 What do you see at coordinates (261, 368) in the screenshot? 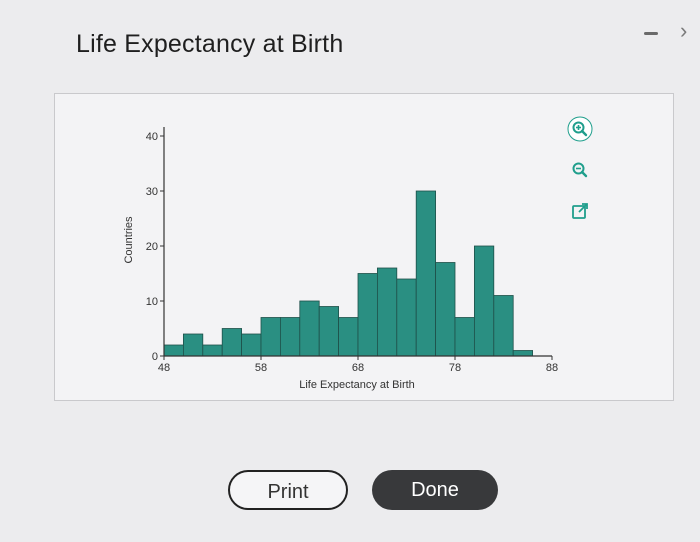
I see `x-tick-label: 58` at bounding box center [261, 368].